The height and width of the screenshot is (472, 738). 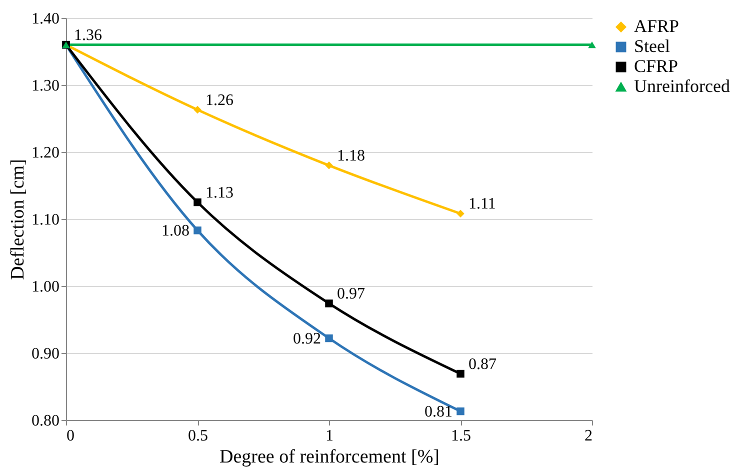 I want to click on x-tick-label: 0.5, so click(x=198, y=436).